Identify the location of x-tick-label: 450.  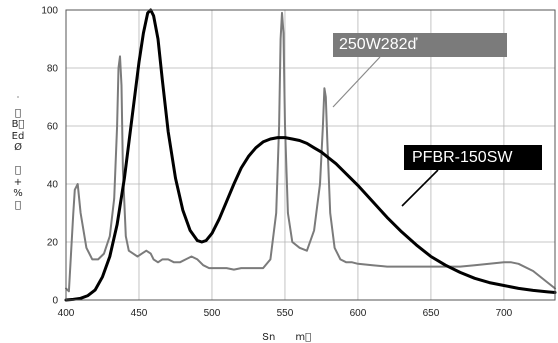
(139, 313).